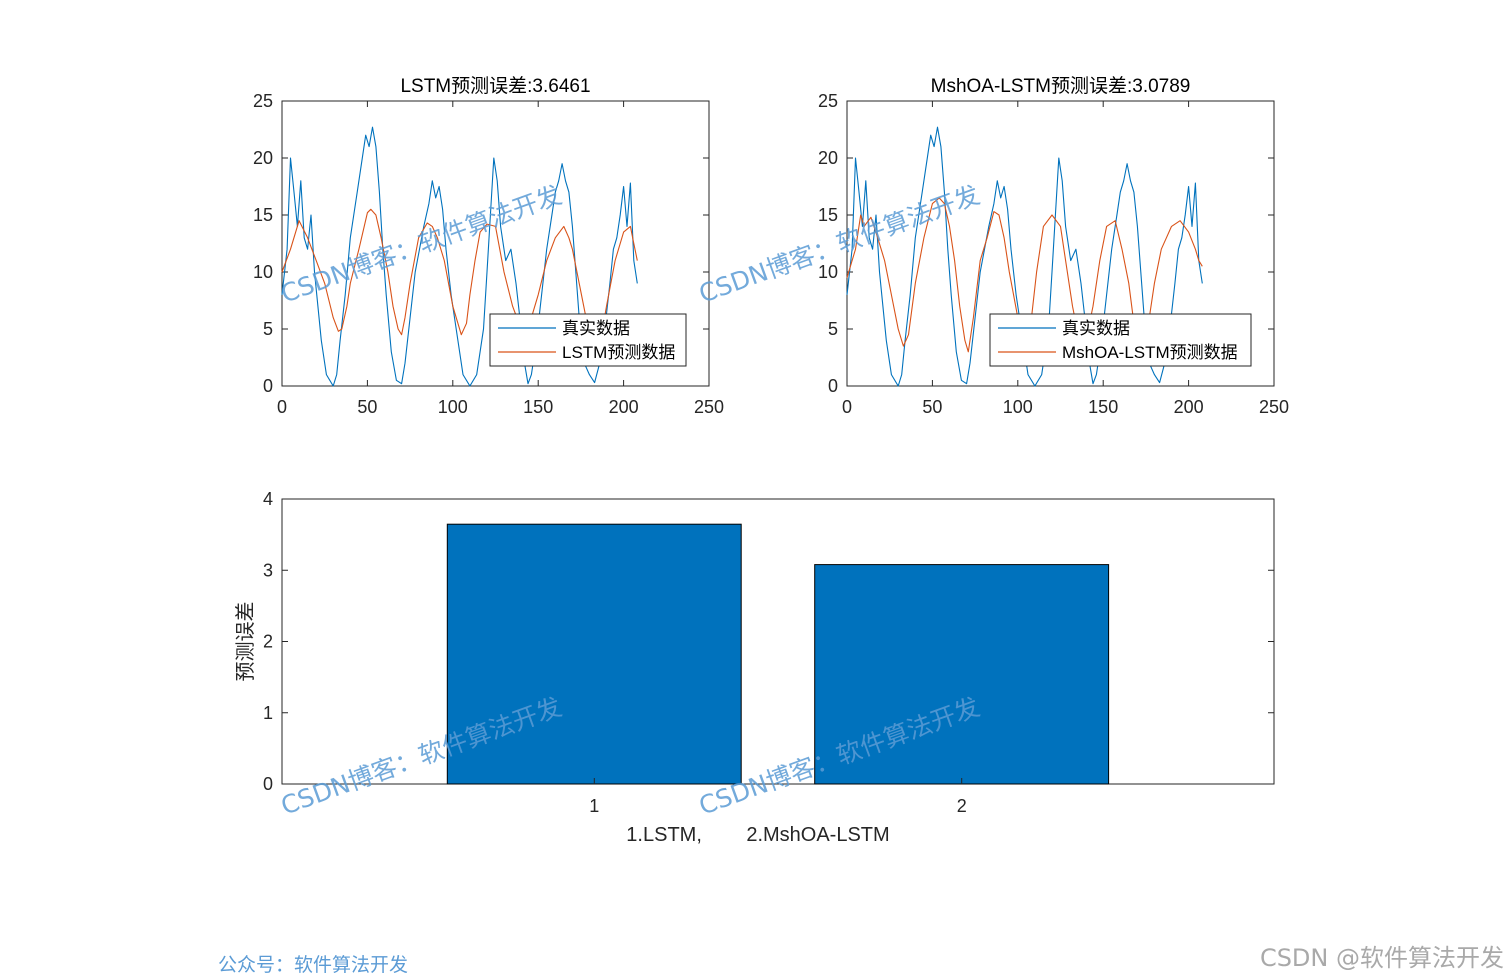 This screenshot has height=980, width=1512. I want to click on chart0-ytick-label: 10, so click(263, 272).